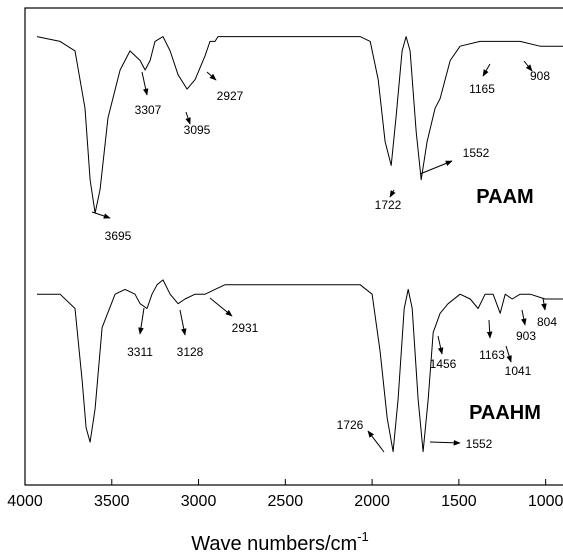 This screenshot has width=563, height=558. What do you see at coordinates (518, 371) in the screenshot?
I see `annotation: 1041` at bounding box center [518, 371].